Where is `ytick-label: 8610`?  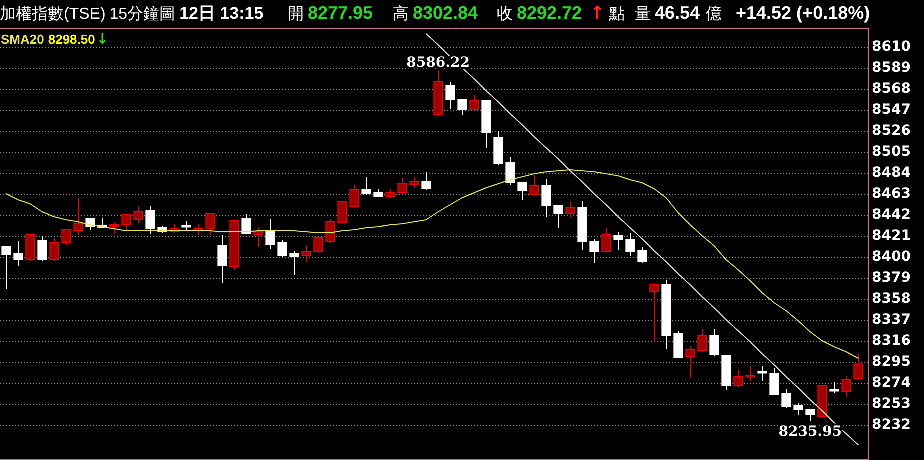 ytick-label: 8610 is located at coordinates (891, 47).